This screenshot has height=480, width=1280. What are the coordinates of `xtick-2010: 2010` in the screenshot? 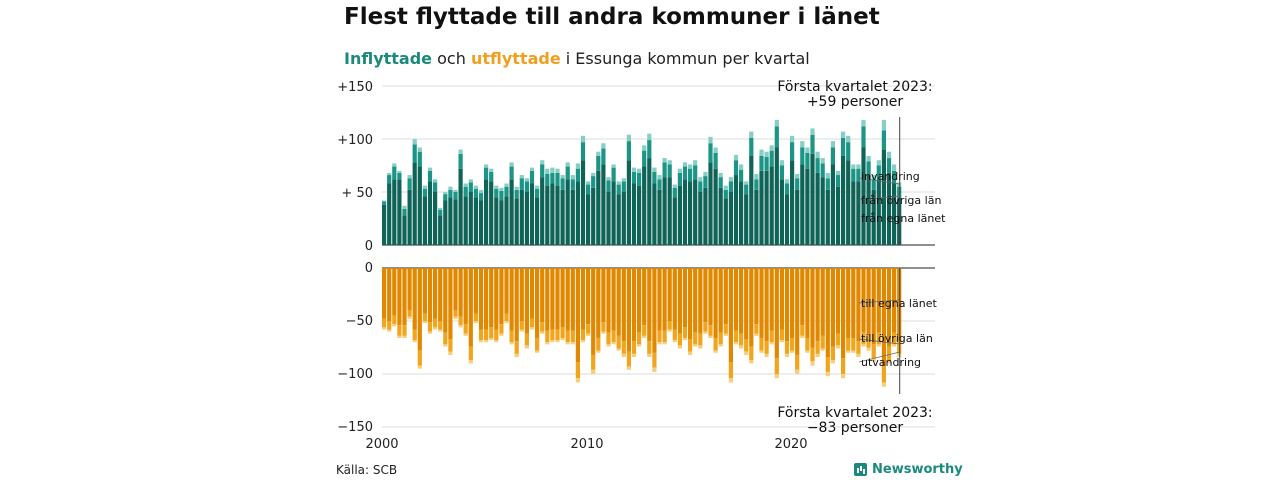 It's located at (586, 444).